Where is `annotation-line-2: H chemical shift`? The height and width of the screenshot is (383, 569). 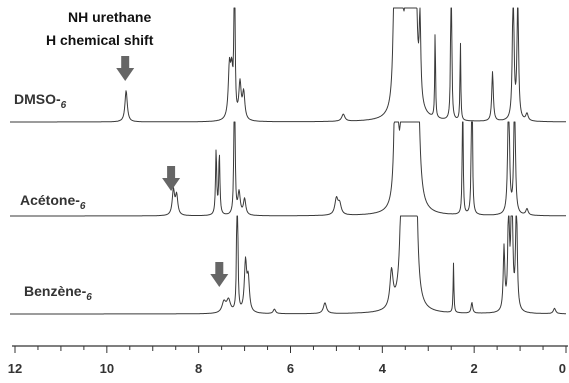
annotation-line-2: H chemical shift is located at coordinates (100, 40).